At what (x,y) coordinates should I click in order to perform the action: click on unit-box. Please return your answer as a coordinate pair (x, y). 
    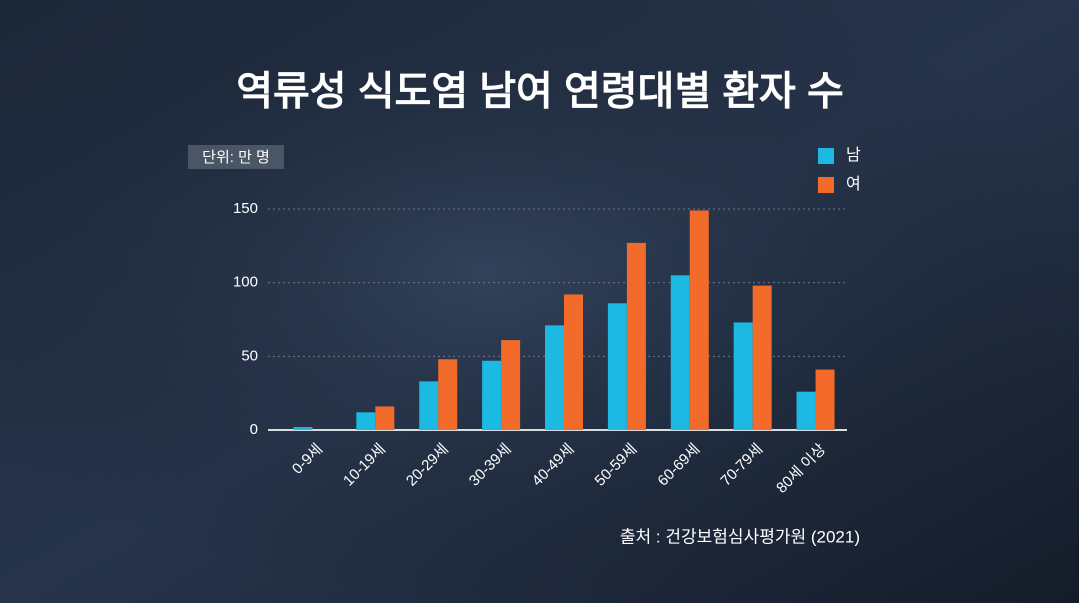
    Looking at the image, I should click on (236, 157).